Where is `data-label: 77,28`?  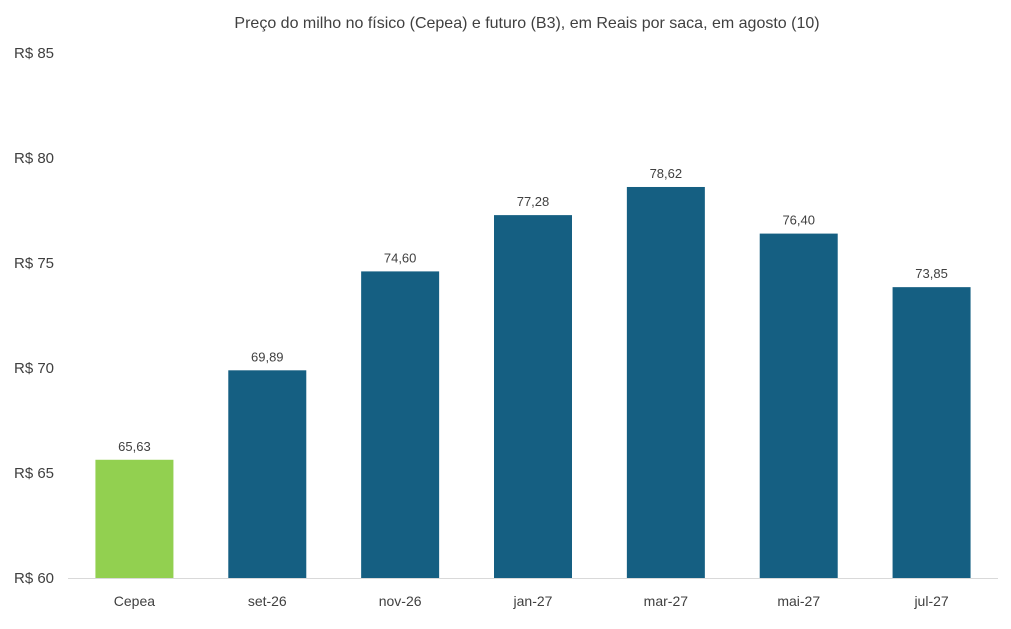 data-label: 77,28 is located at coordinates (533, 201).